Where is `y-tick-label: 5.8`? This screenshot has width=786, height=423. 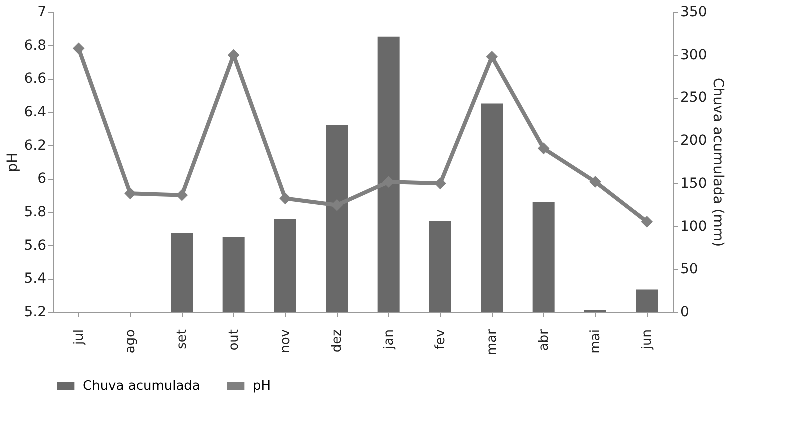
y-tick-label: 5.8 is located at coordinates (35, 212).